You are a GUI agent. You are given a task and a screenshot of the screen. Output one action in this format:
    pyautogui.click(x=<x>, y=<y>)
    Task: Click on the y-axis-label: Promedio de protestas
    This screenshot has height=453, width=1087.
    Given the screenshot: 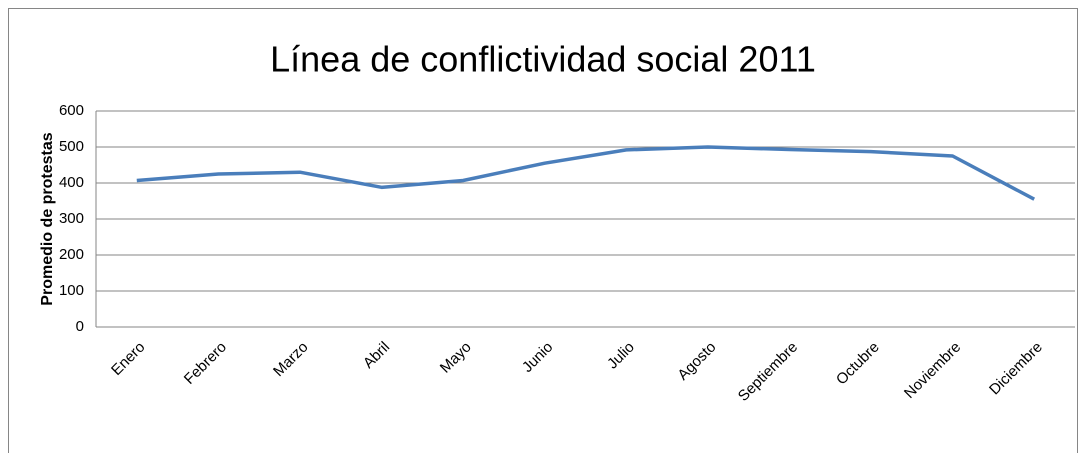 What is the action you would take?
    pyautogui.click(x=47, y=218)
    